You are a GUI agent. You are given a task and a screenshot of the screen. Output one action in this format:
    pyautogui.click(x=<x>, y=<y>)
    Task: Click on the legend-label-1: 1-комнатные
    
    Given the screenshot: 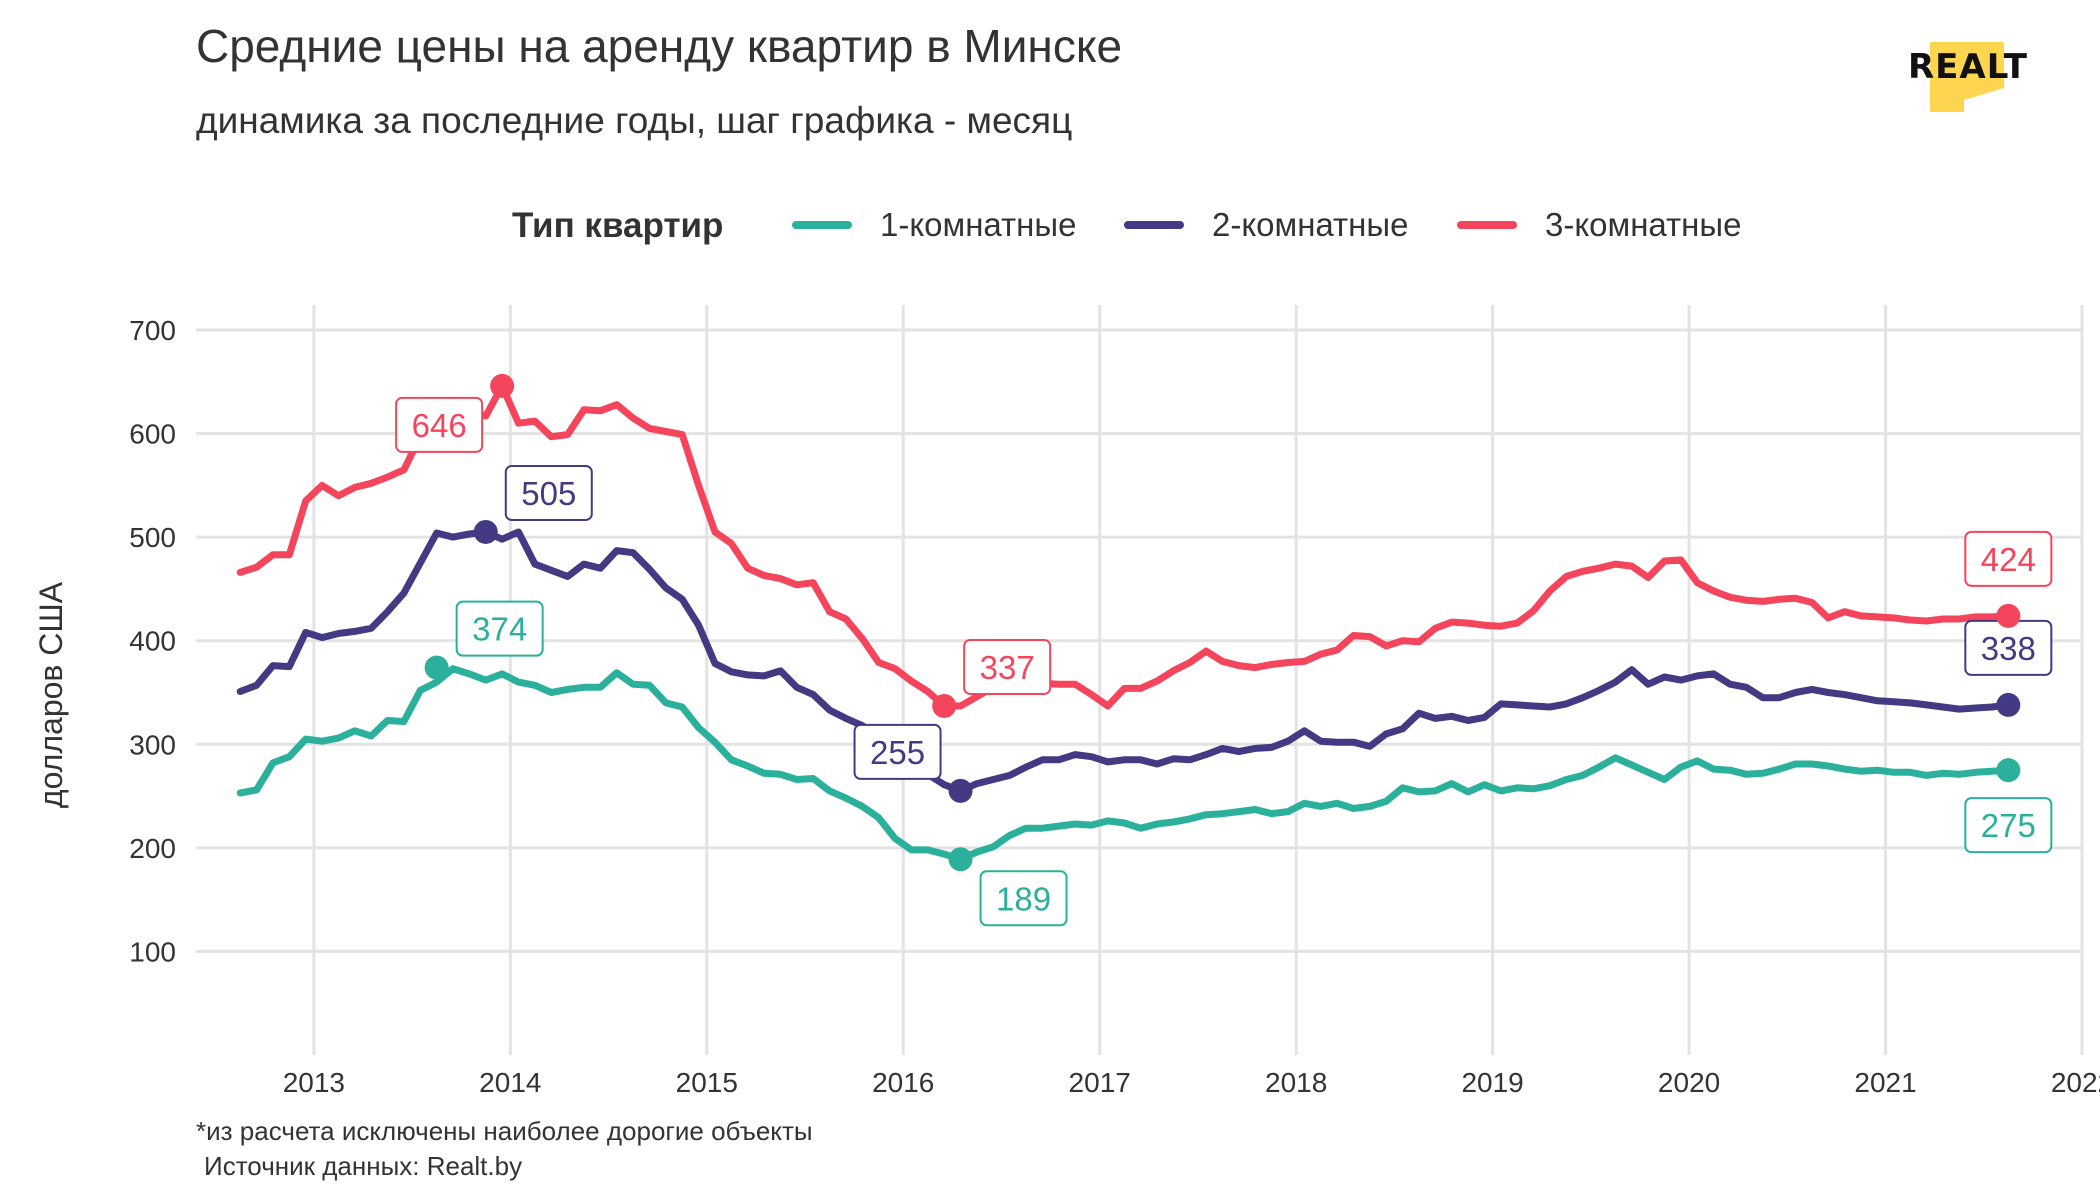 What is the action you would take?
    pyautogui.click(x=978, y=224)
    